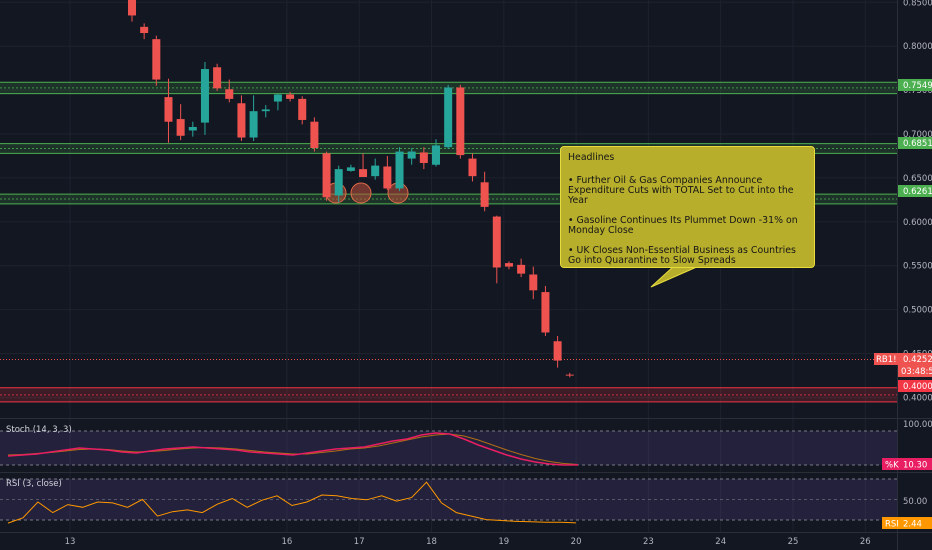 This screenshot has width=932, height=550. Describe the element at coordinates (865, 542) in the screenshot. I see `time-tick-label: 26` at that location.